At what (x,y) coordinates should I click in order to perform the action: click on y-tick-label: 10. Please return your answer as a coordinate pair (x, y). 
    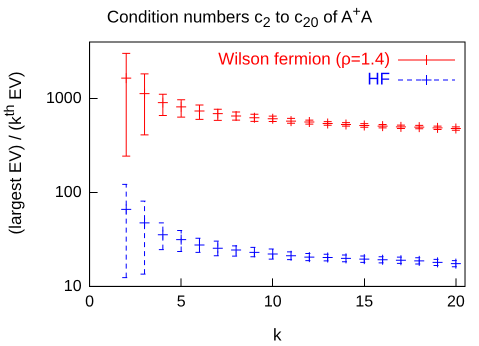
    Looking at the image, I should click on (73, 286).